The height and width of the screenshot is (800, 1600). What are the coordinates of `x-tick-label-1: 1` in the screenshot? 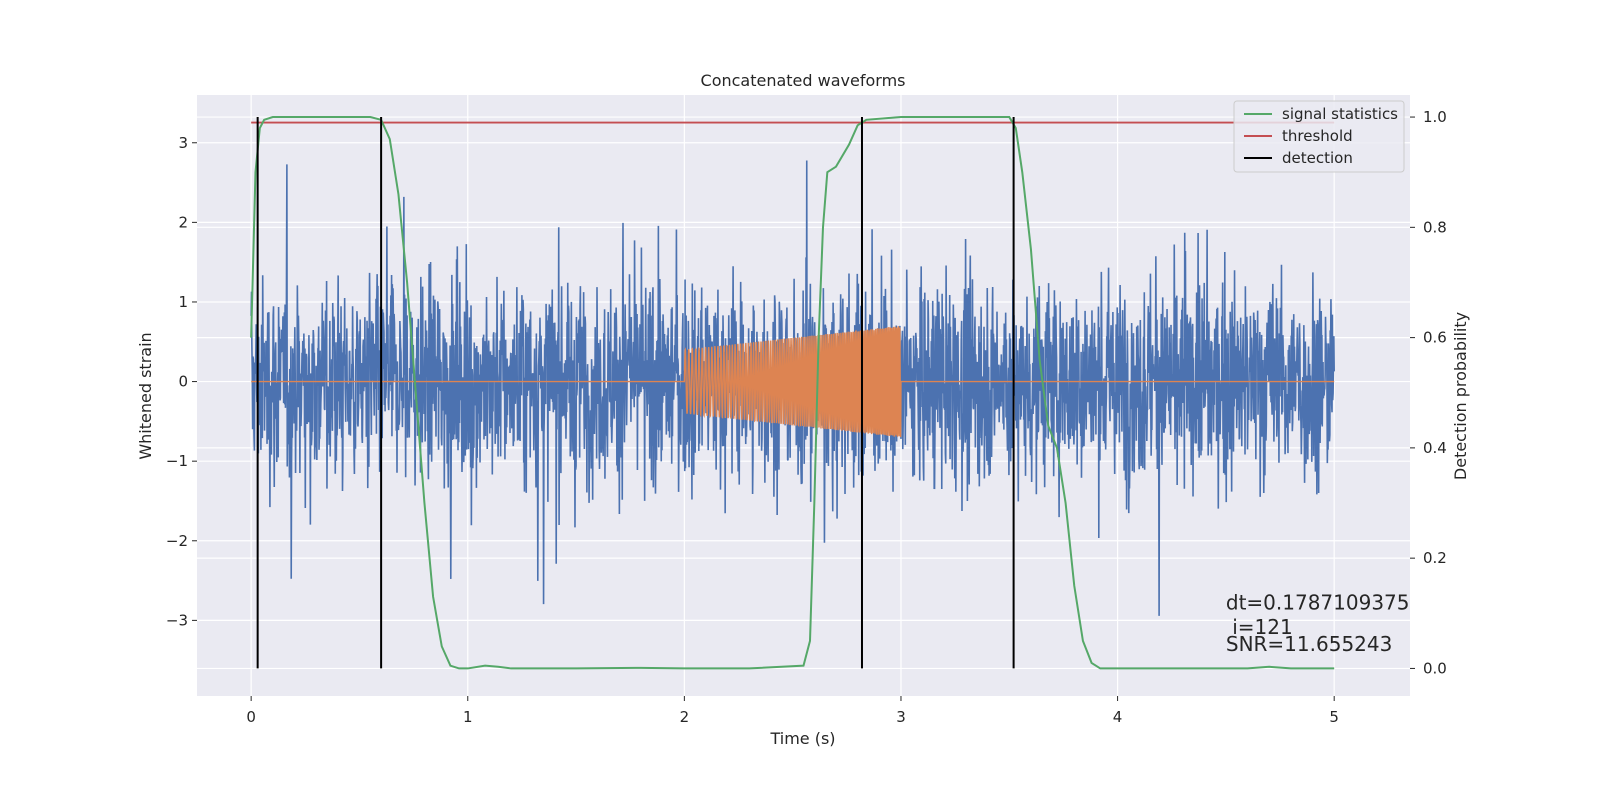 It's located at (468, 717).